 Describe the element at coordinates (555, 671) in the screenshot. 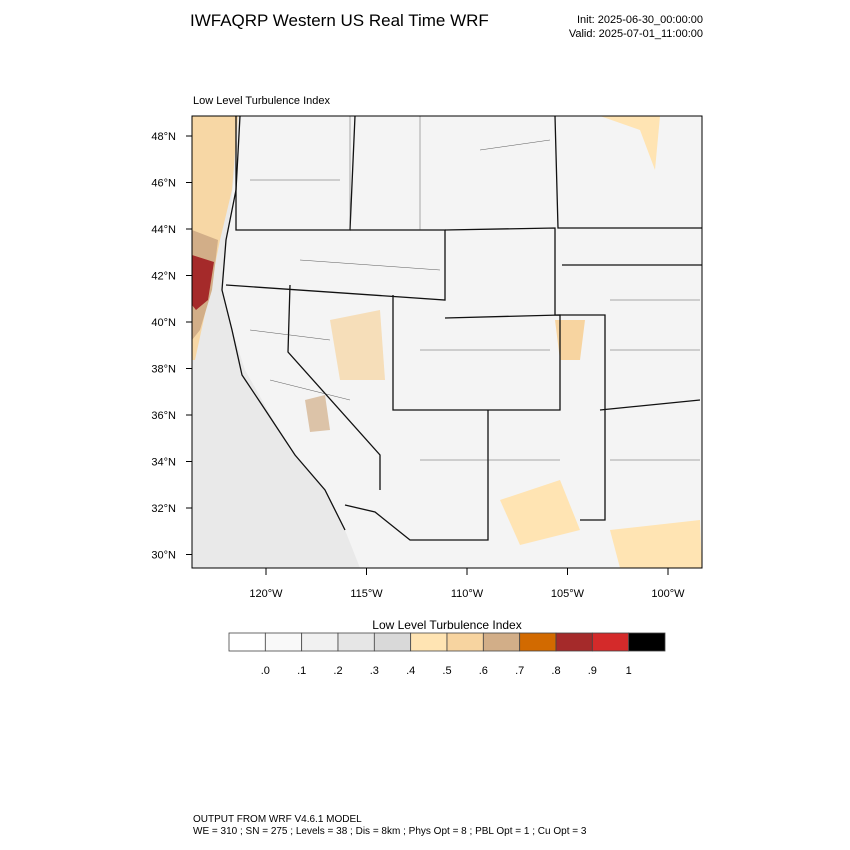

I see `colorbar-label: .8` at that location.